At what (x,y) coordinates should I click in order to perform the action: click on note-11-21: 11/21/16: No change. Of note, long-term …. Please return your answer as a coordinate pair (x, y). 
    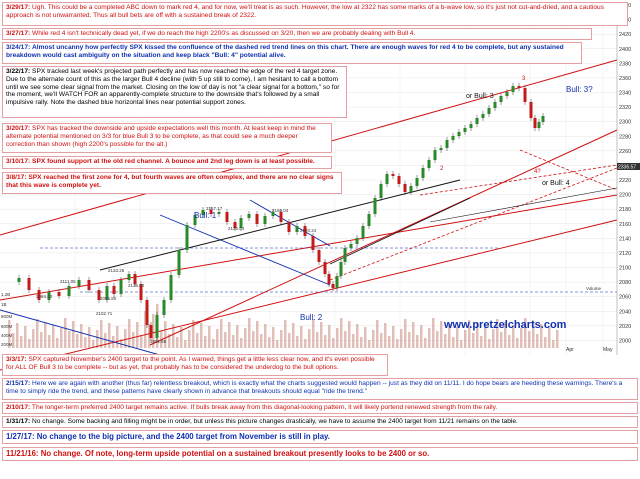
    Looking at the image, I should click on (320, 454).